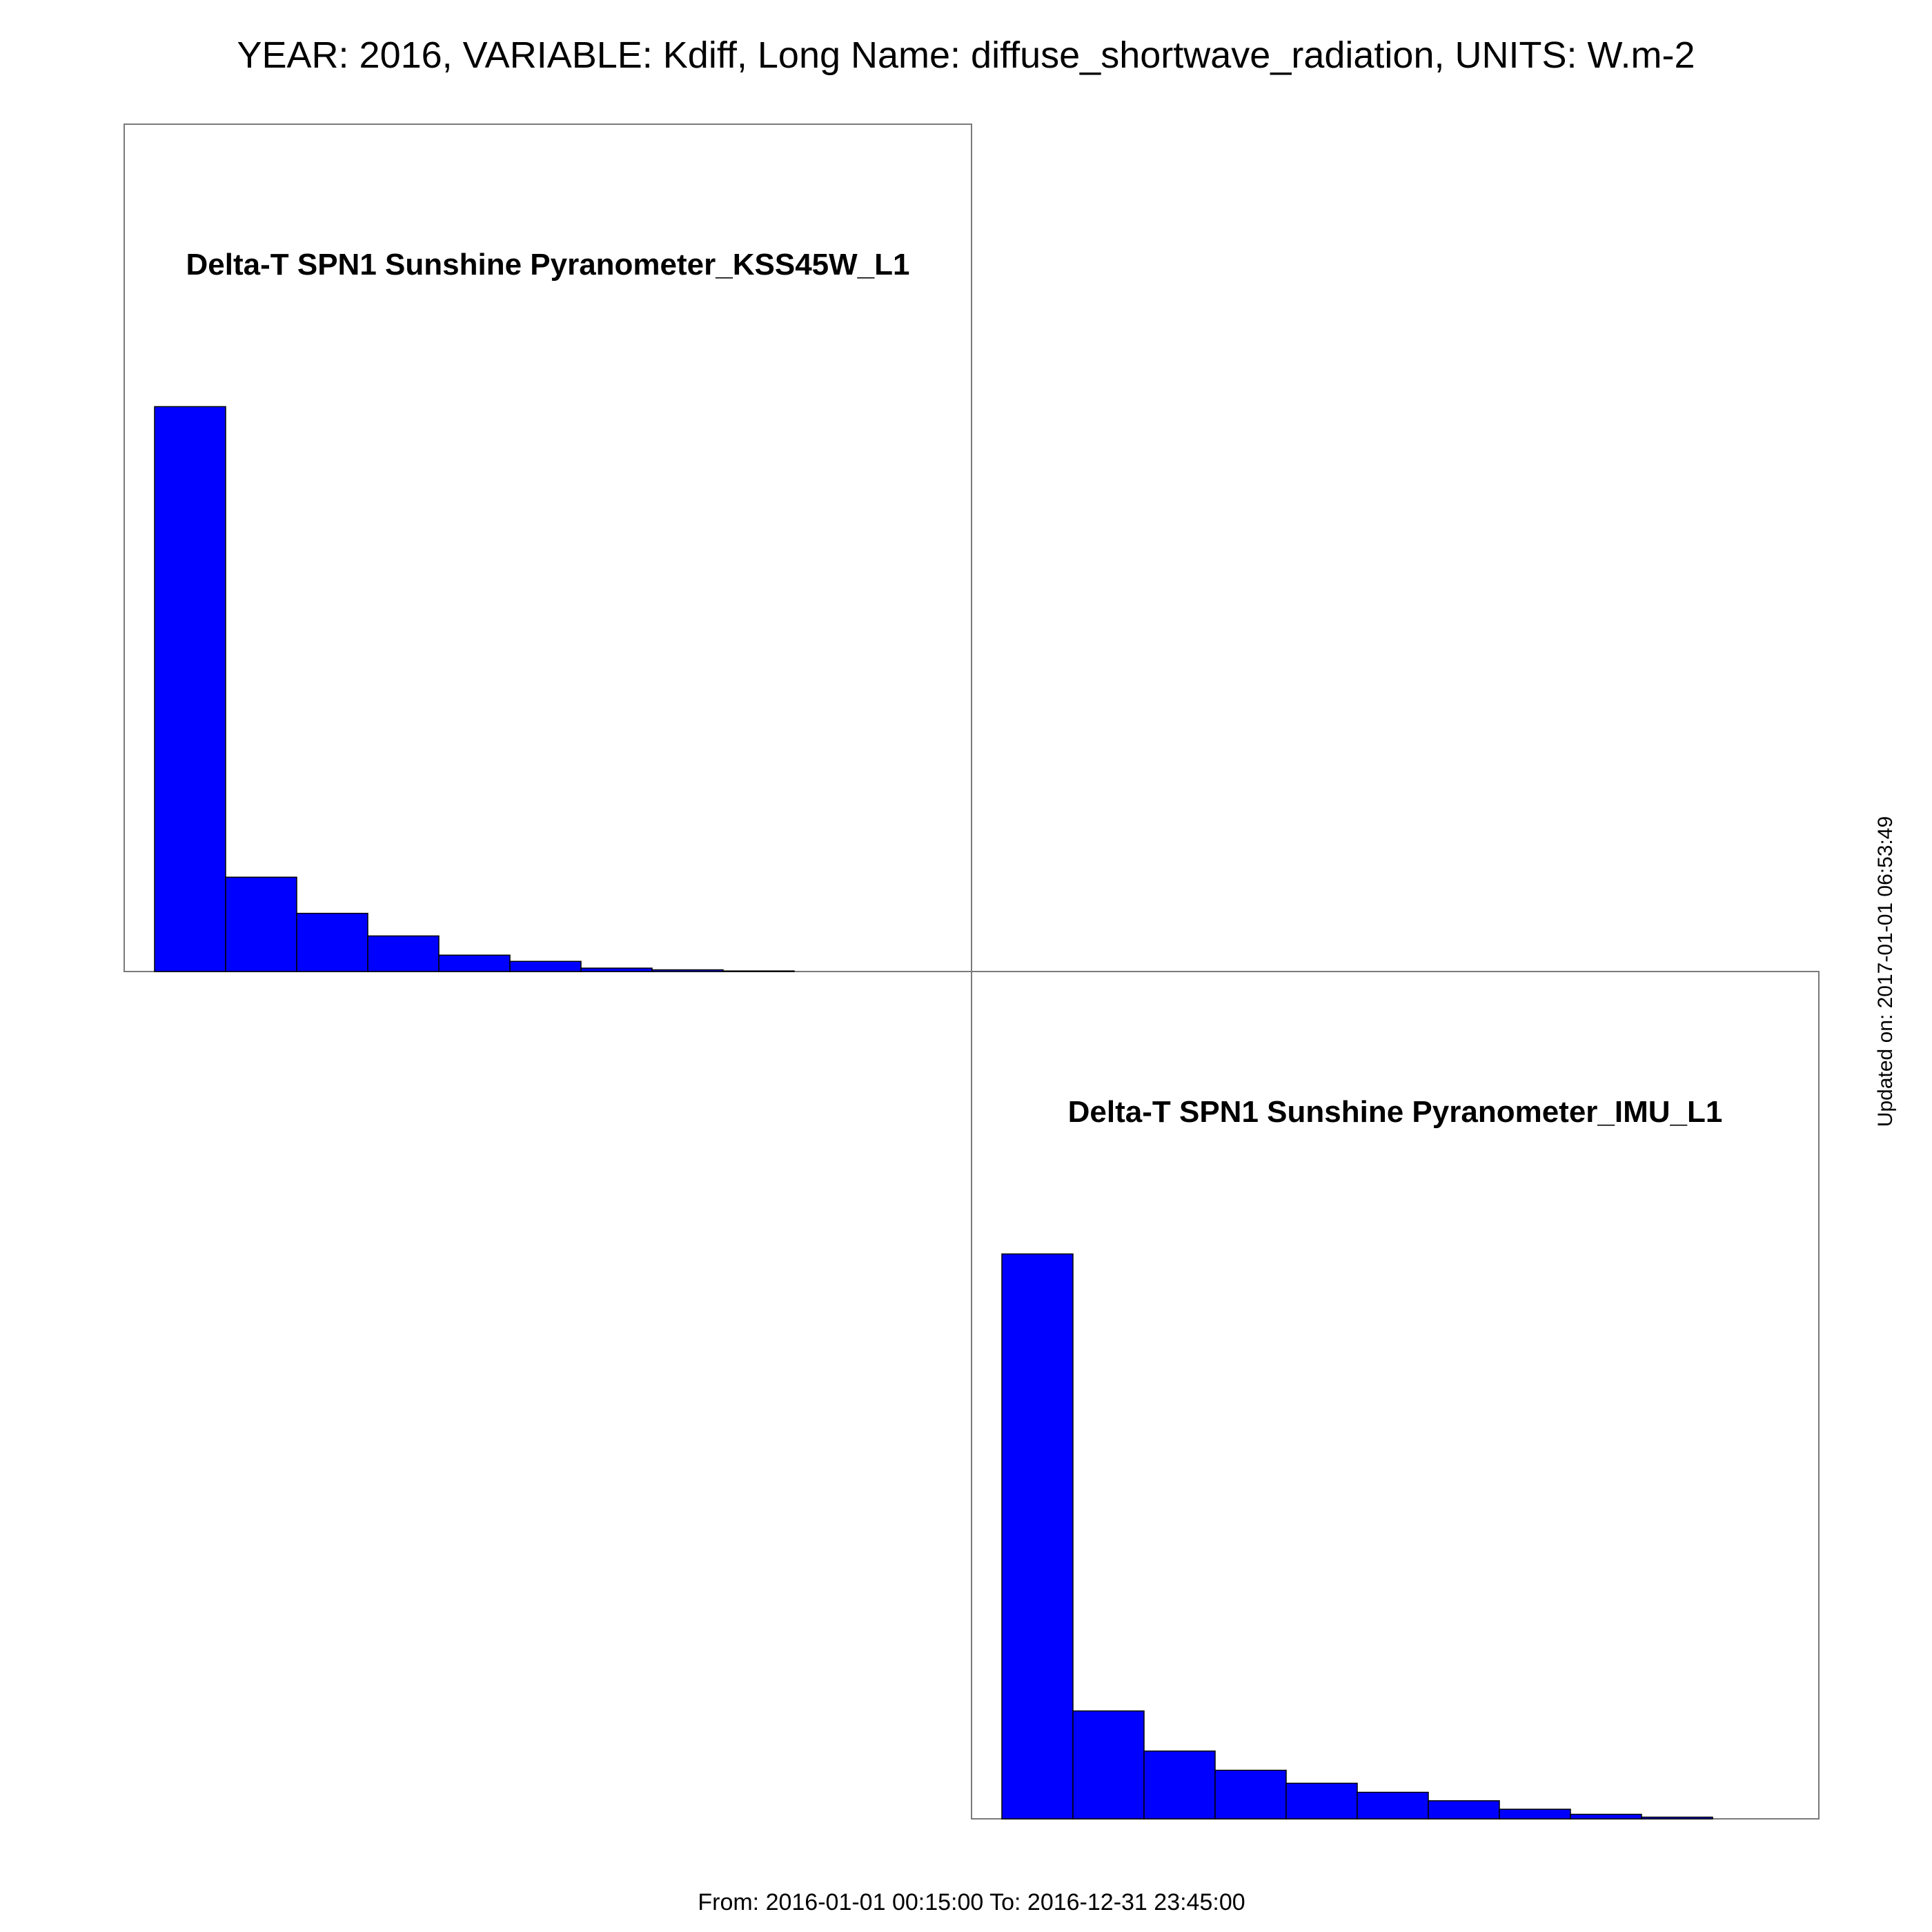 The height and width of the screenshot is (1932, 1932). Describe the element at coordinates (474, 689) in the screenshot. I see `panel-kss45w-bars` at that location.